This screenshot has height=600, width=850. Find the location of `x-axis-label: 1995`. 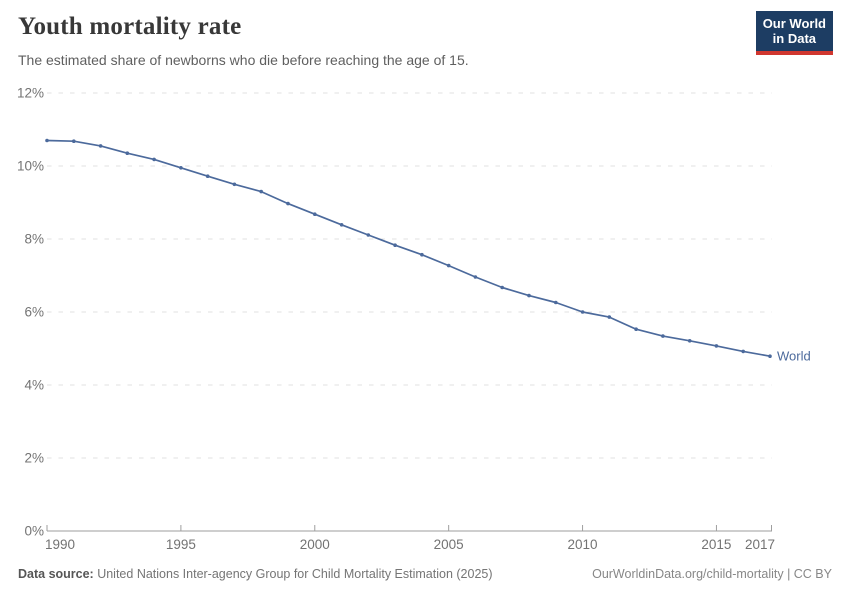

x-axis-label: 1995 is located at coordinates (181, 544).